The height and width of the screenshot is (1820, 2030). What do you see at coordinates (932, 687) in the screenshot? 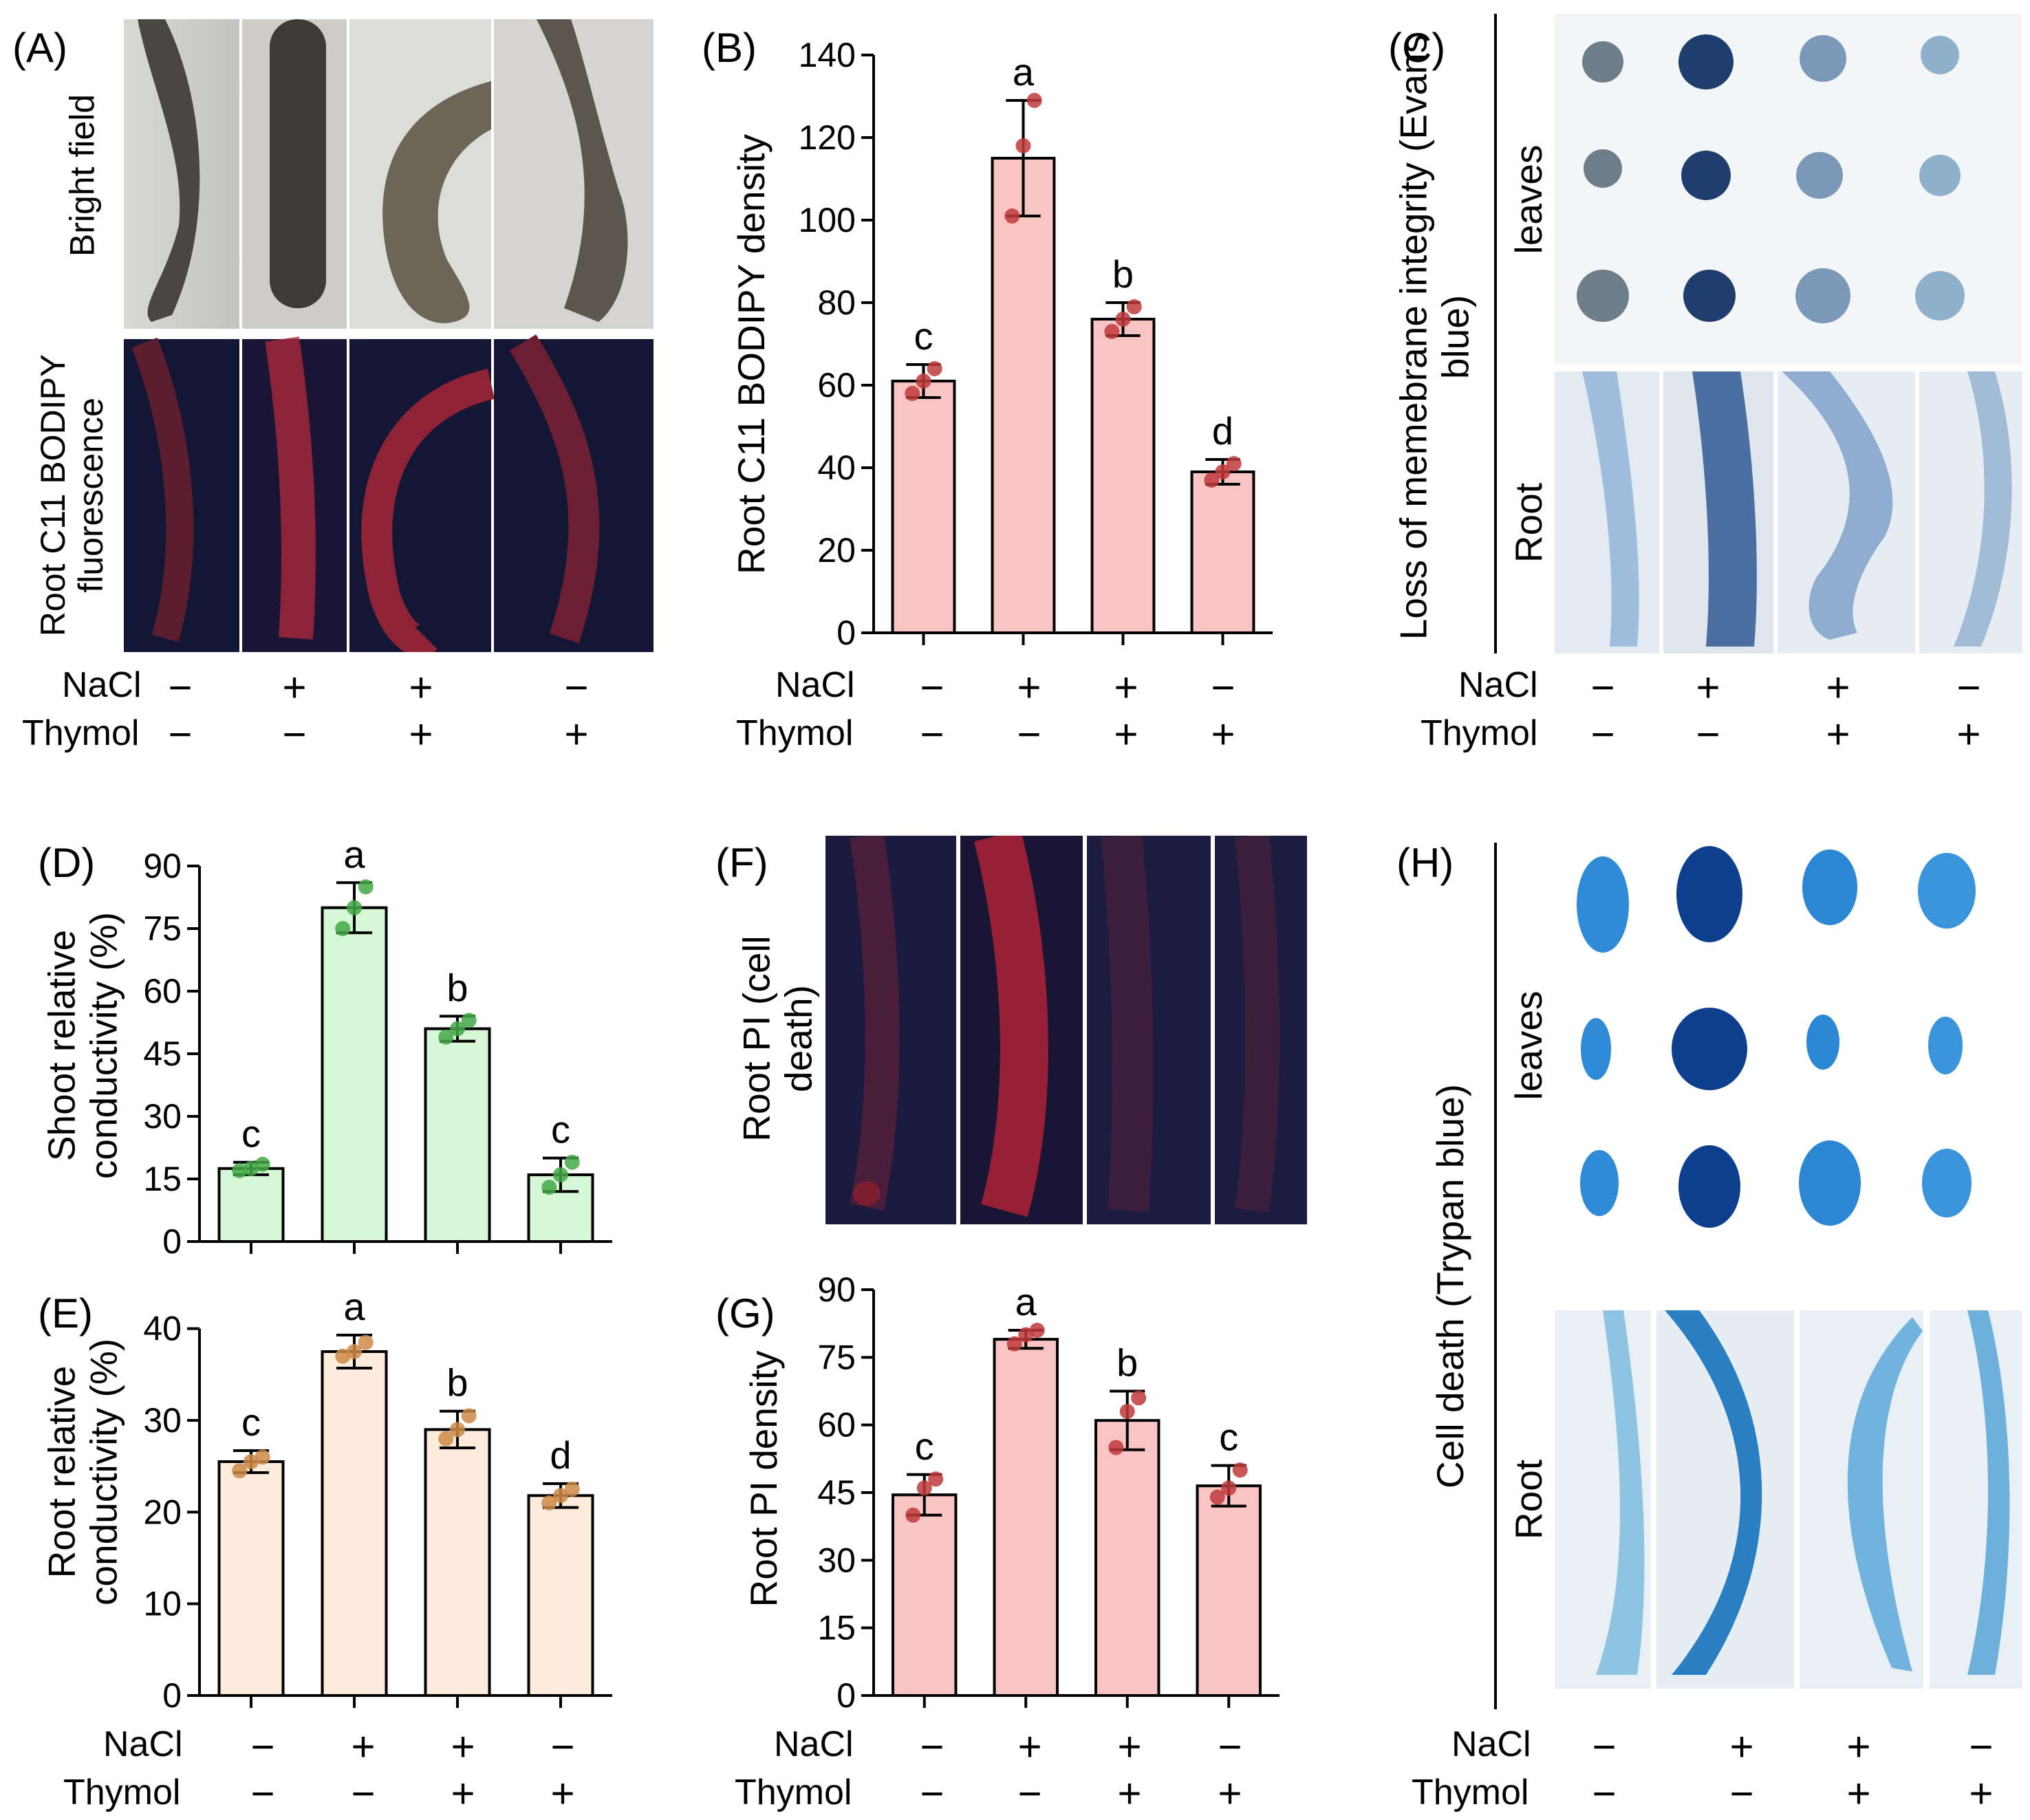
I see `panel-b-nacl-1: −` at bounding box center [932, 687].